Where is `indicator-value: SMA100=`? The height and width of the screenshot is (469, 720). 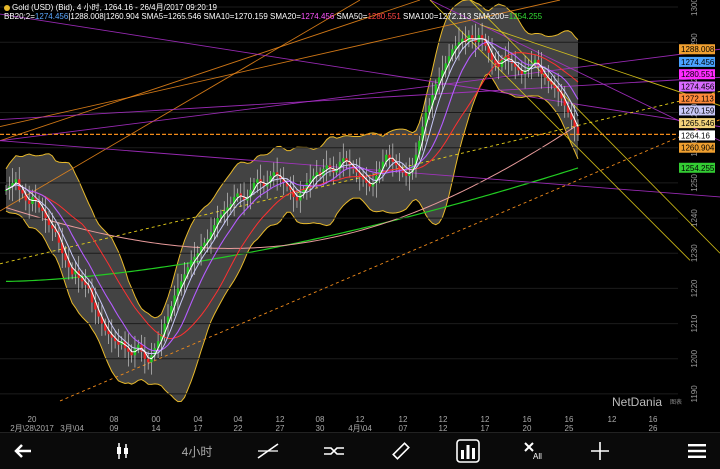 indicator-value: SMA100= is located at coordinates (419, 16).